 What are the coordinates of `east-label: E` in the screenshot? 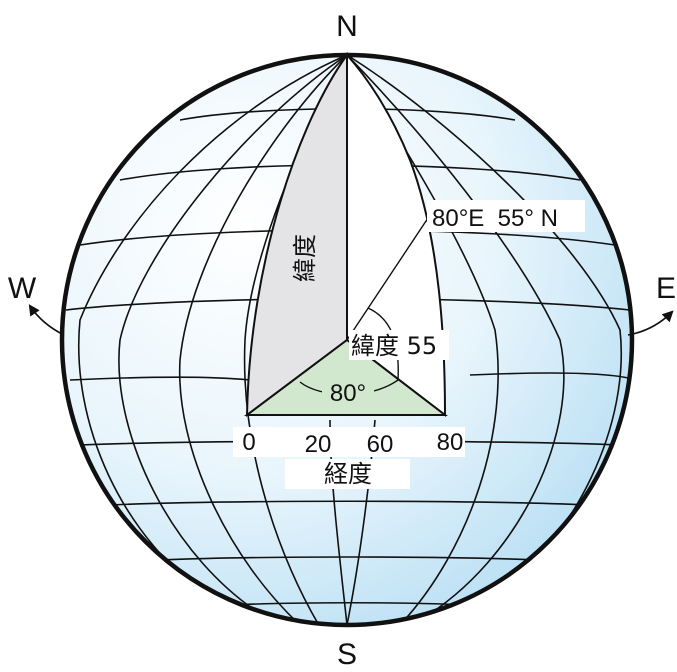 It's located at (666, 288).